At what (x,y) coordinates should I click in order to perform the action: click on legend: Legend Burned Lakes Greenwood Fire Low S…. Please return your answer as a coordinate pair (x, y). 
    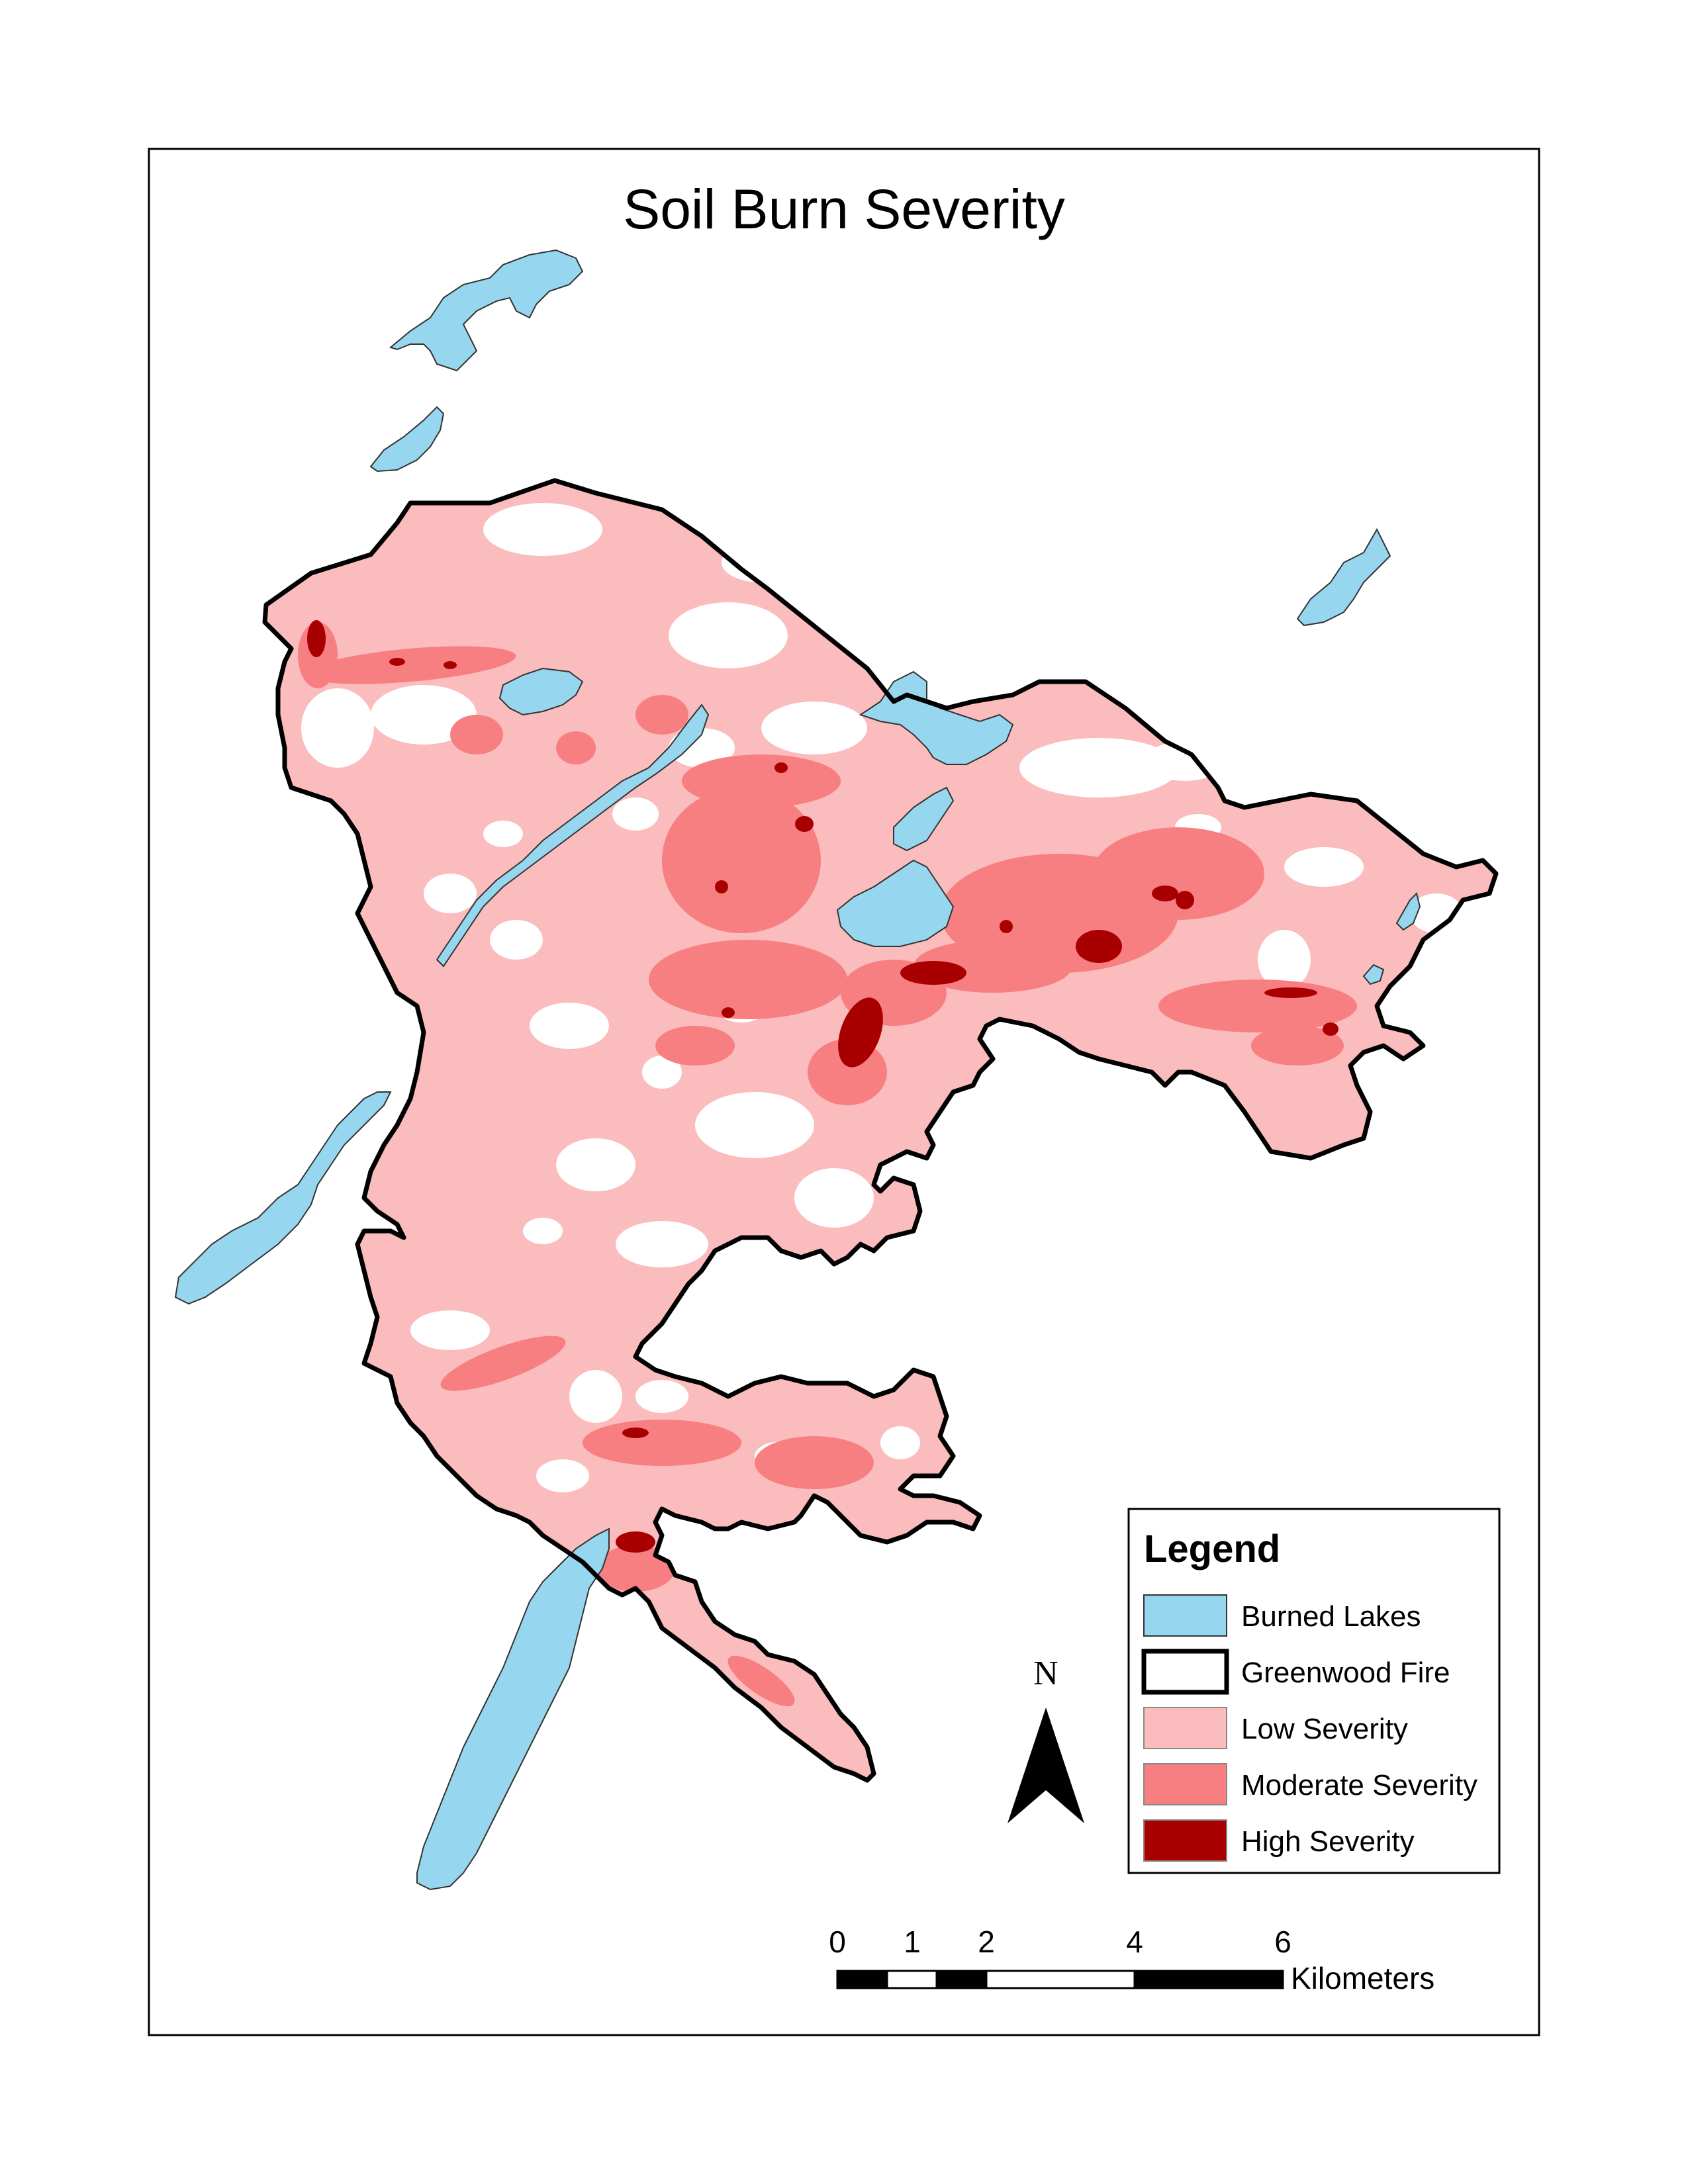
    Looking at the image, I should click on (1314, 1691).